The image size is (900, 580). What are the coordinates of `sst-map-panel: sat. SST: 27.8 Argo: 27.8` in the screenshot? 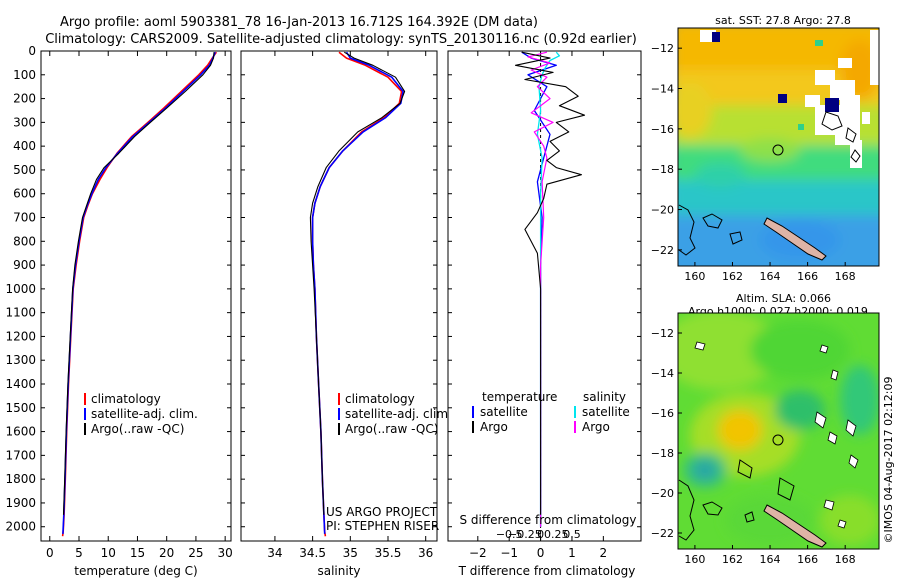 It's located at (765, 148).